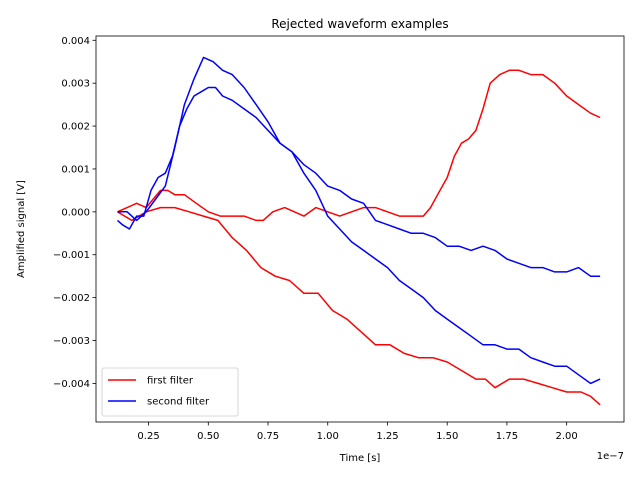 This screenshot has width=640, height=480. Describe the element at coordinates (71, 255) in the screenshot. I see `y-tick-label: −0.001` at that location.